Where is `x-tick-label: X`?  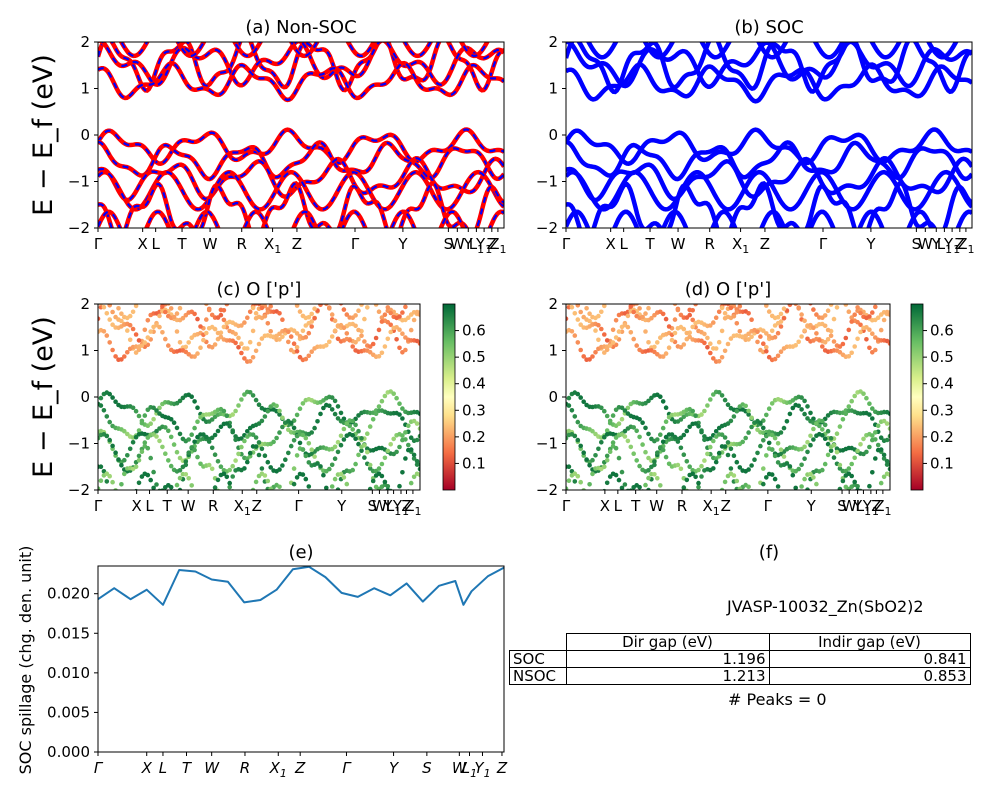 x-tick-label: X is located at coordinates (605, 506).